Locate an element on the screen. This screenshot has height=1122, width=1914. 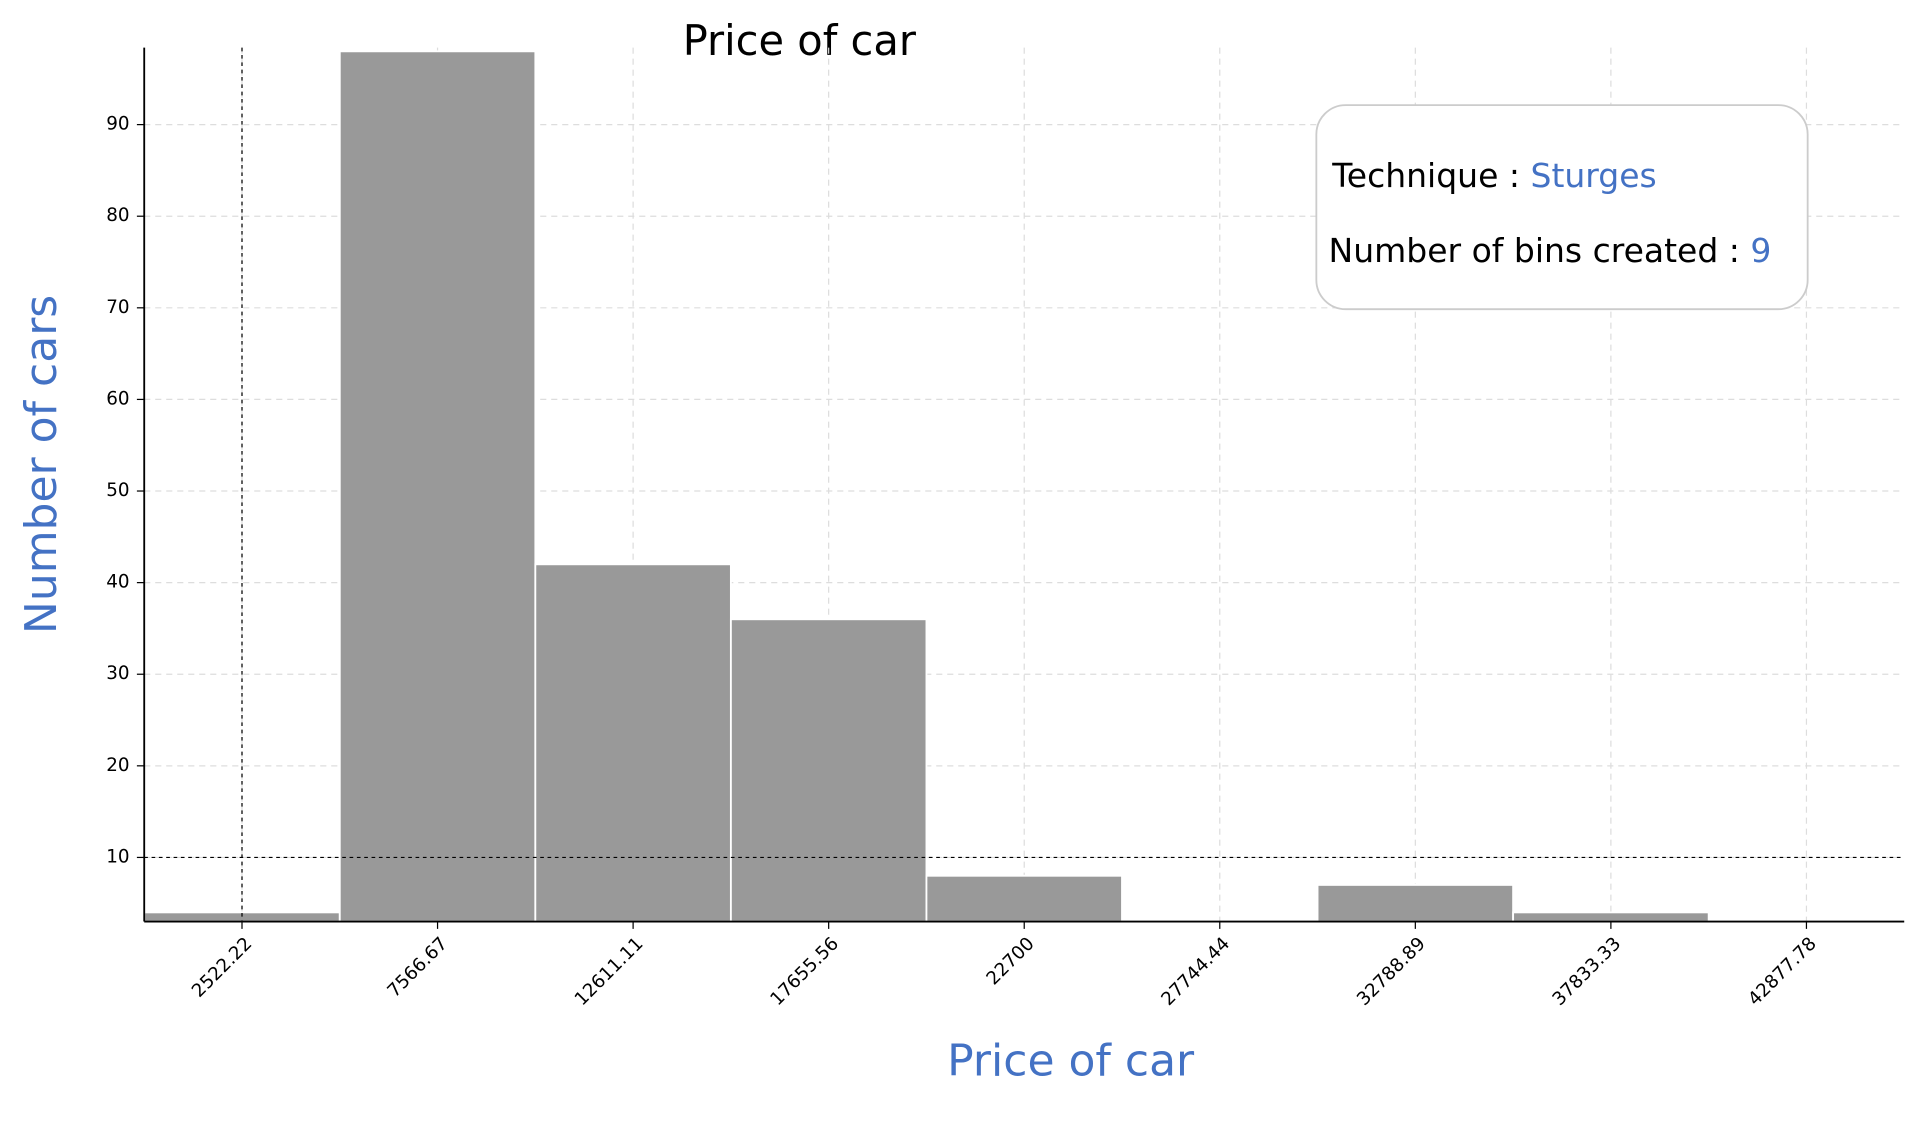
x-tick-label: 2522.22 is located at coordinates (222, 967).